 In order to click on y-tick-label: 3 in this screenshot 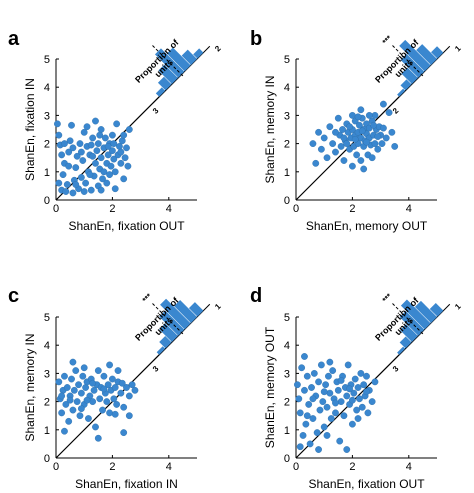, I will do `click(287, 116)`.